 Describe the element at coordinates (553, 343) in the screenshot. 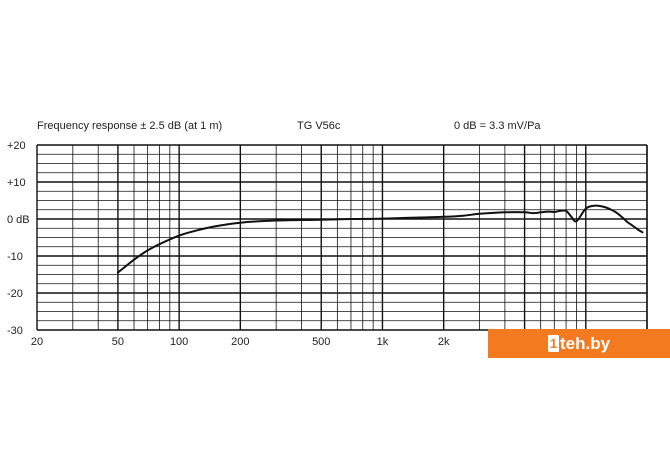

I see `watermark-digit: 1` at that location.